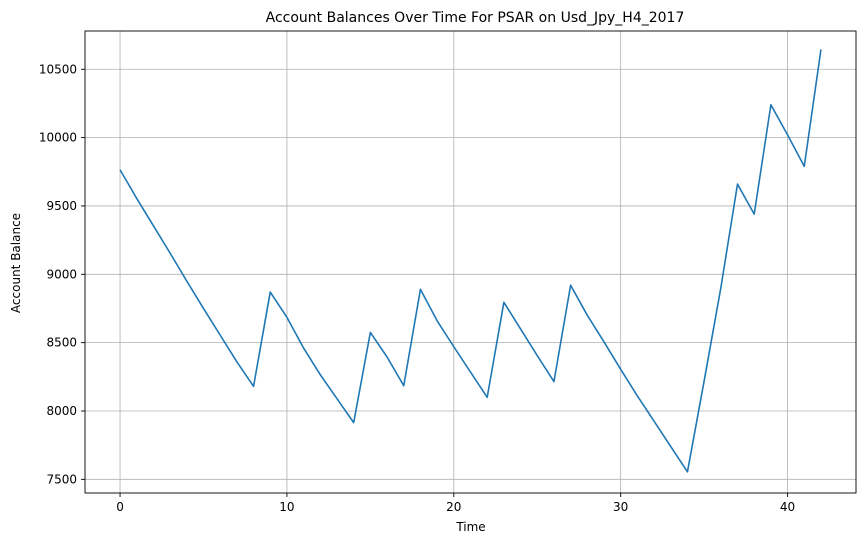 The height and width of the screenshot is (549, 868). What do you see at coordinates (787, 507) in the screenshot?
I see `x-tick-label: 40` at bounding box center [787, 507].